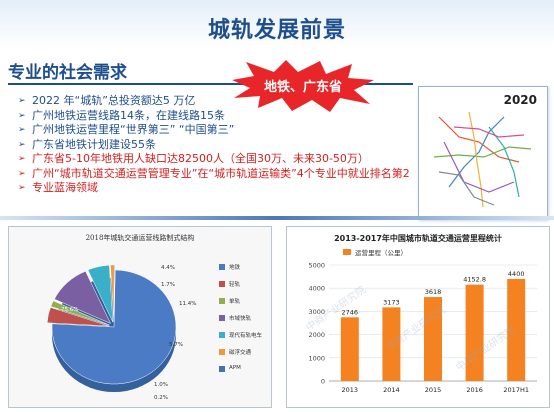 The height and width of the screenshot is (412, 554). Describe the element at coordinates (235, 302) in the screenshot. I see `legend-label: 单轨` at that location.